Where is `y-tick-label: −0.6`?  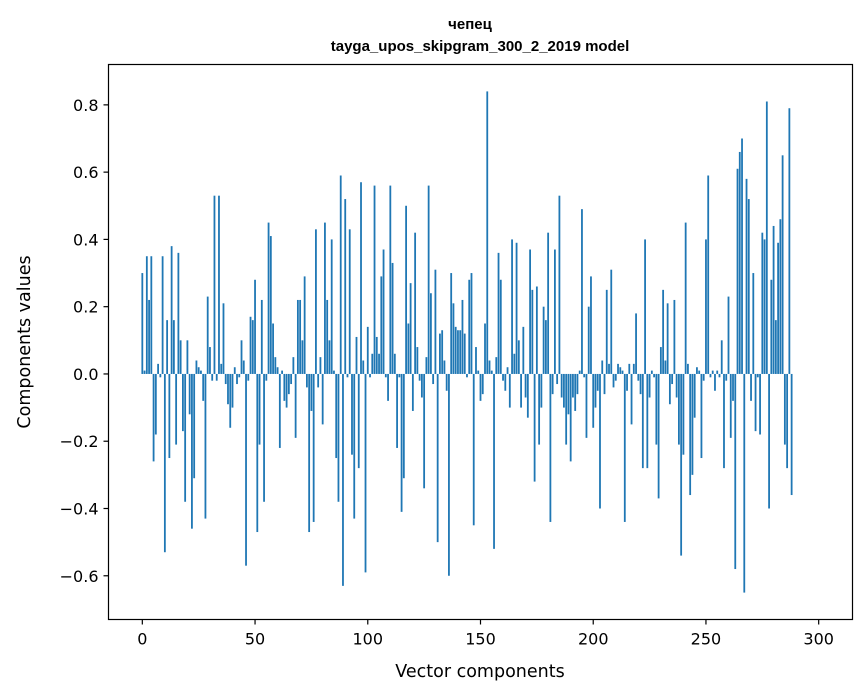
y-tick-label: −0.6 is located at coordinates (79, 576).